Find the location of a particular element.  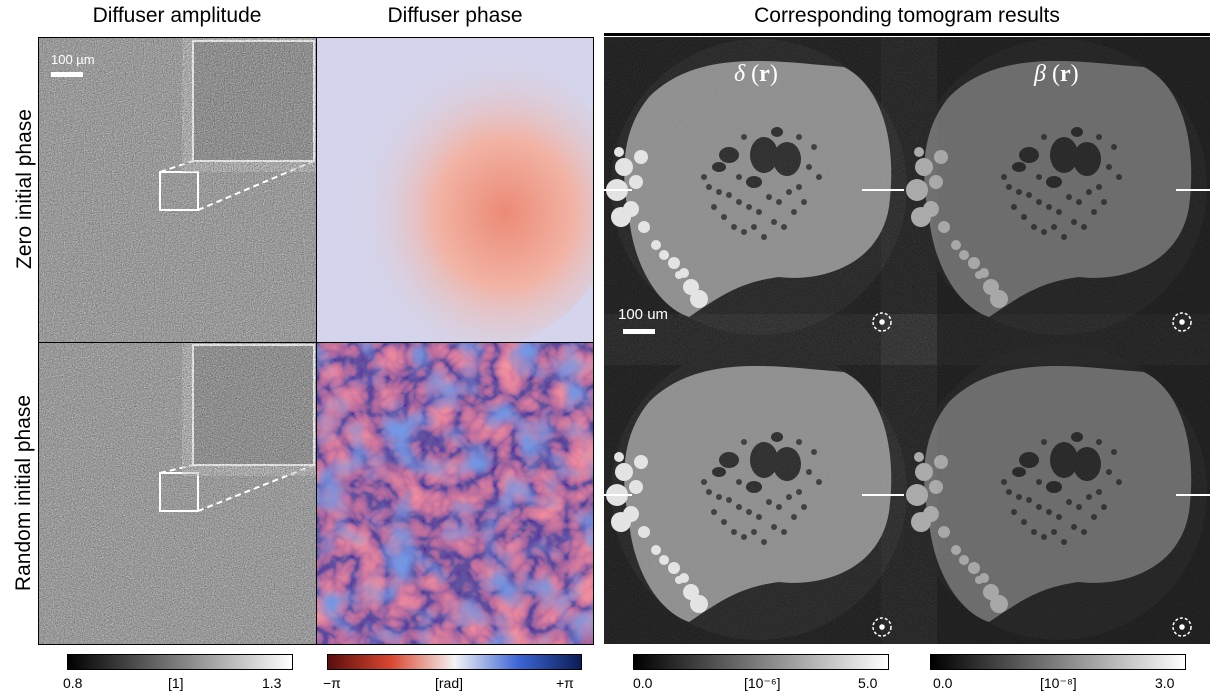

phase-colorbar-unit: [rad] is located at coordinates (449, 683).